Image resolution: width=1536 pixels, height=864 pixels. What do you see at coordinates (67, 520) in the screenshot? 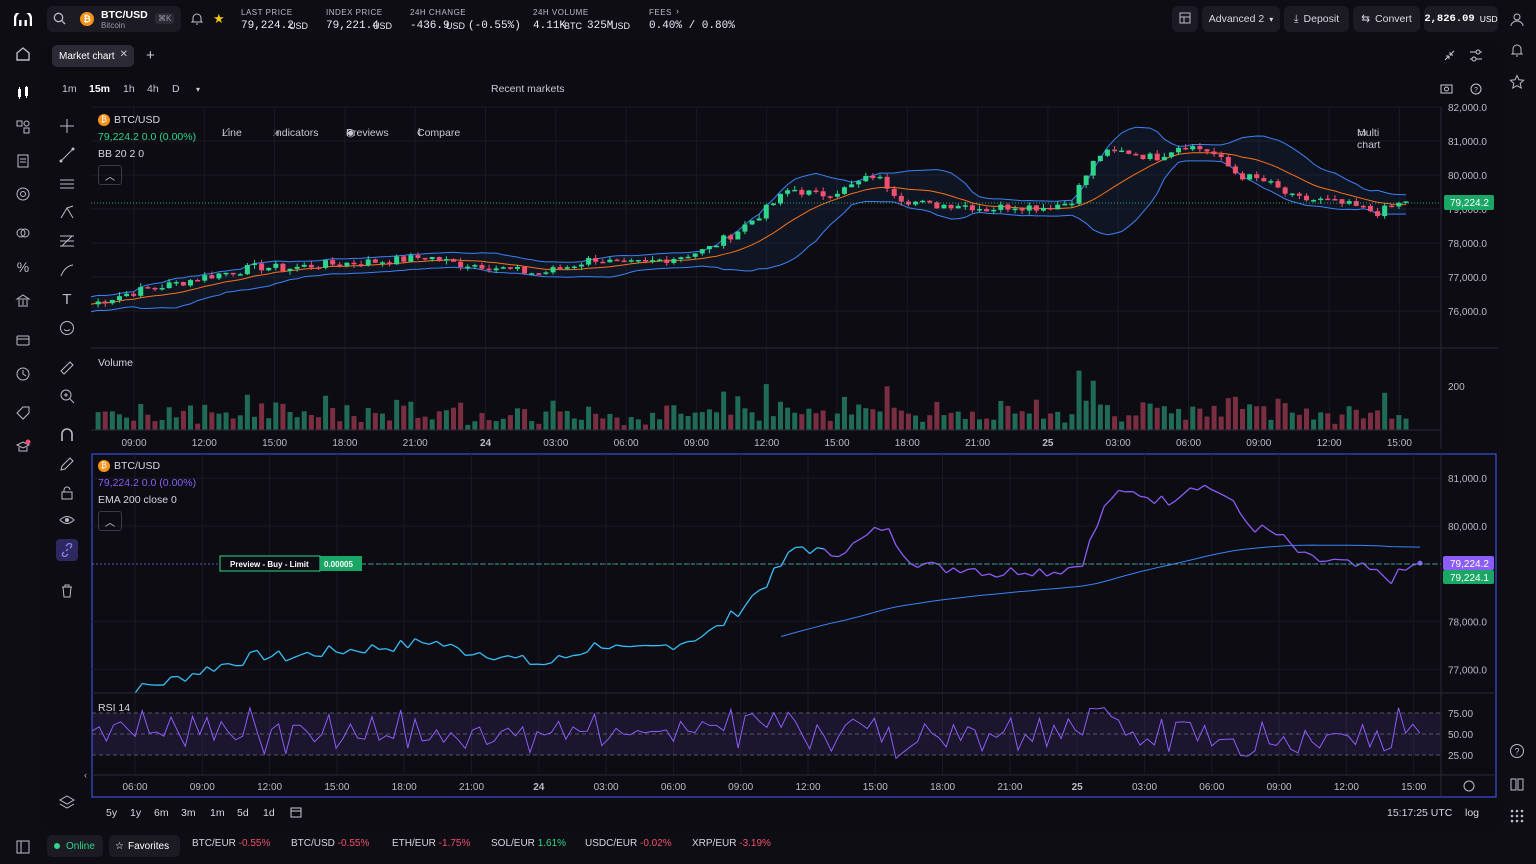
I see `visibility-eye-icon` at bounding box center [67, 520].